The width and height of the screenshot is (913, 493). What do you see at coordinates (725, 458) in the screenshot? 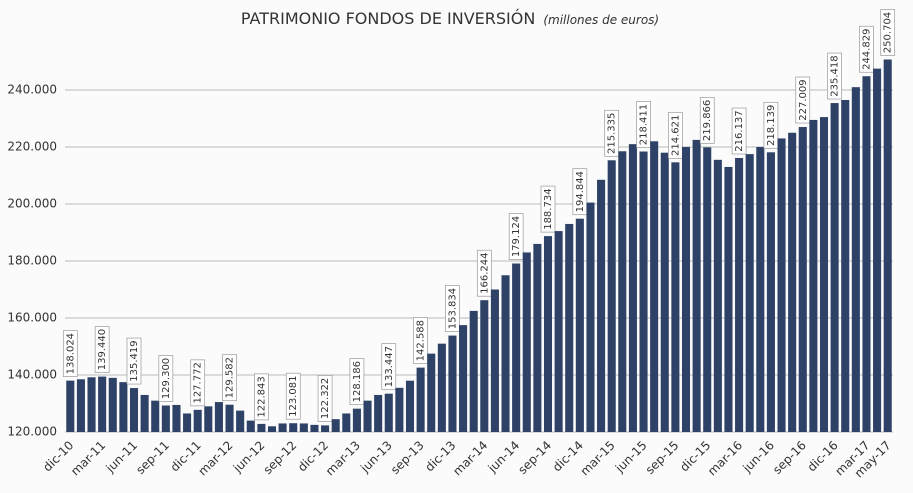
I see `x-tick-label: mar-16` at bounding box center [725, 458].